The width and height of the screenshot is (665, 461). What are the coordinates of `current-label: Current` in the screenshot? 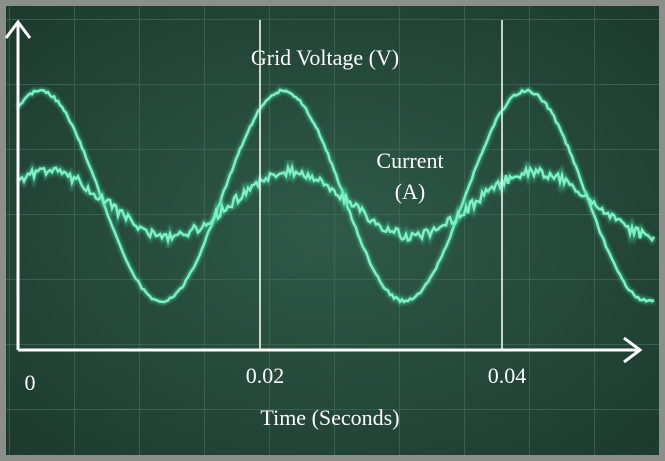 It's located at (409, 160).